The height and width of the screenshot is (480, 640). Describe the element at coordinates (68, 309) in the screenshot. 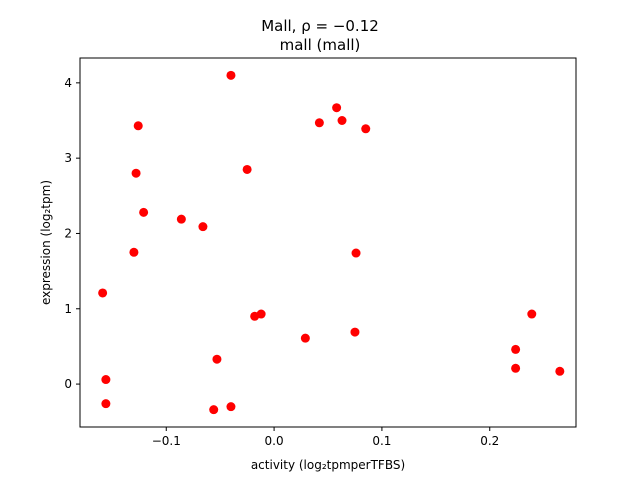

I see `y-tick-label: 1` at that location.